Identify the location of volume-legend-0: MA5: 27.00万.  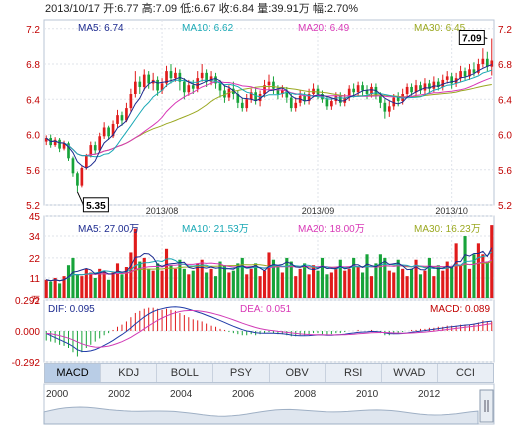
(108, 229).